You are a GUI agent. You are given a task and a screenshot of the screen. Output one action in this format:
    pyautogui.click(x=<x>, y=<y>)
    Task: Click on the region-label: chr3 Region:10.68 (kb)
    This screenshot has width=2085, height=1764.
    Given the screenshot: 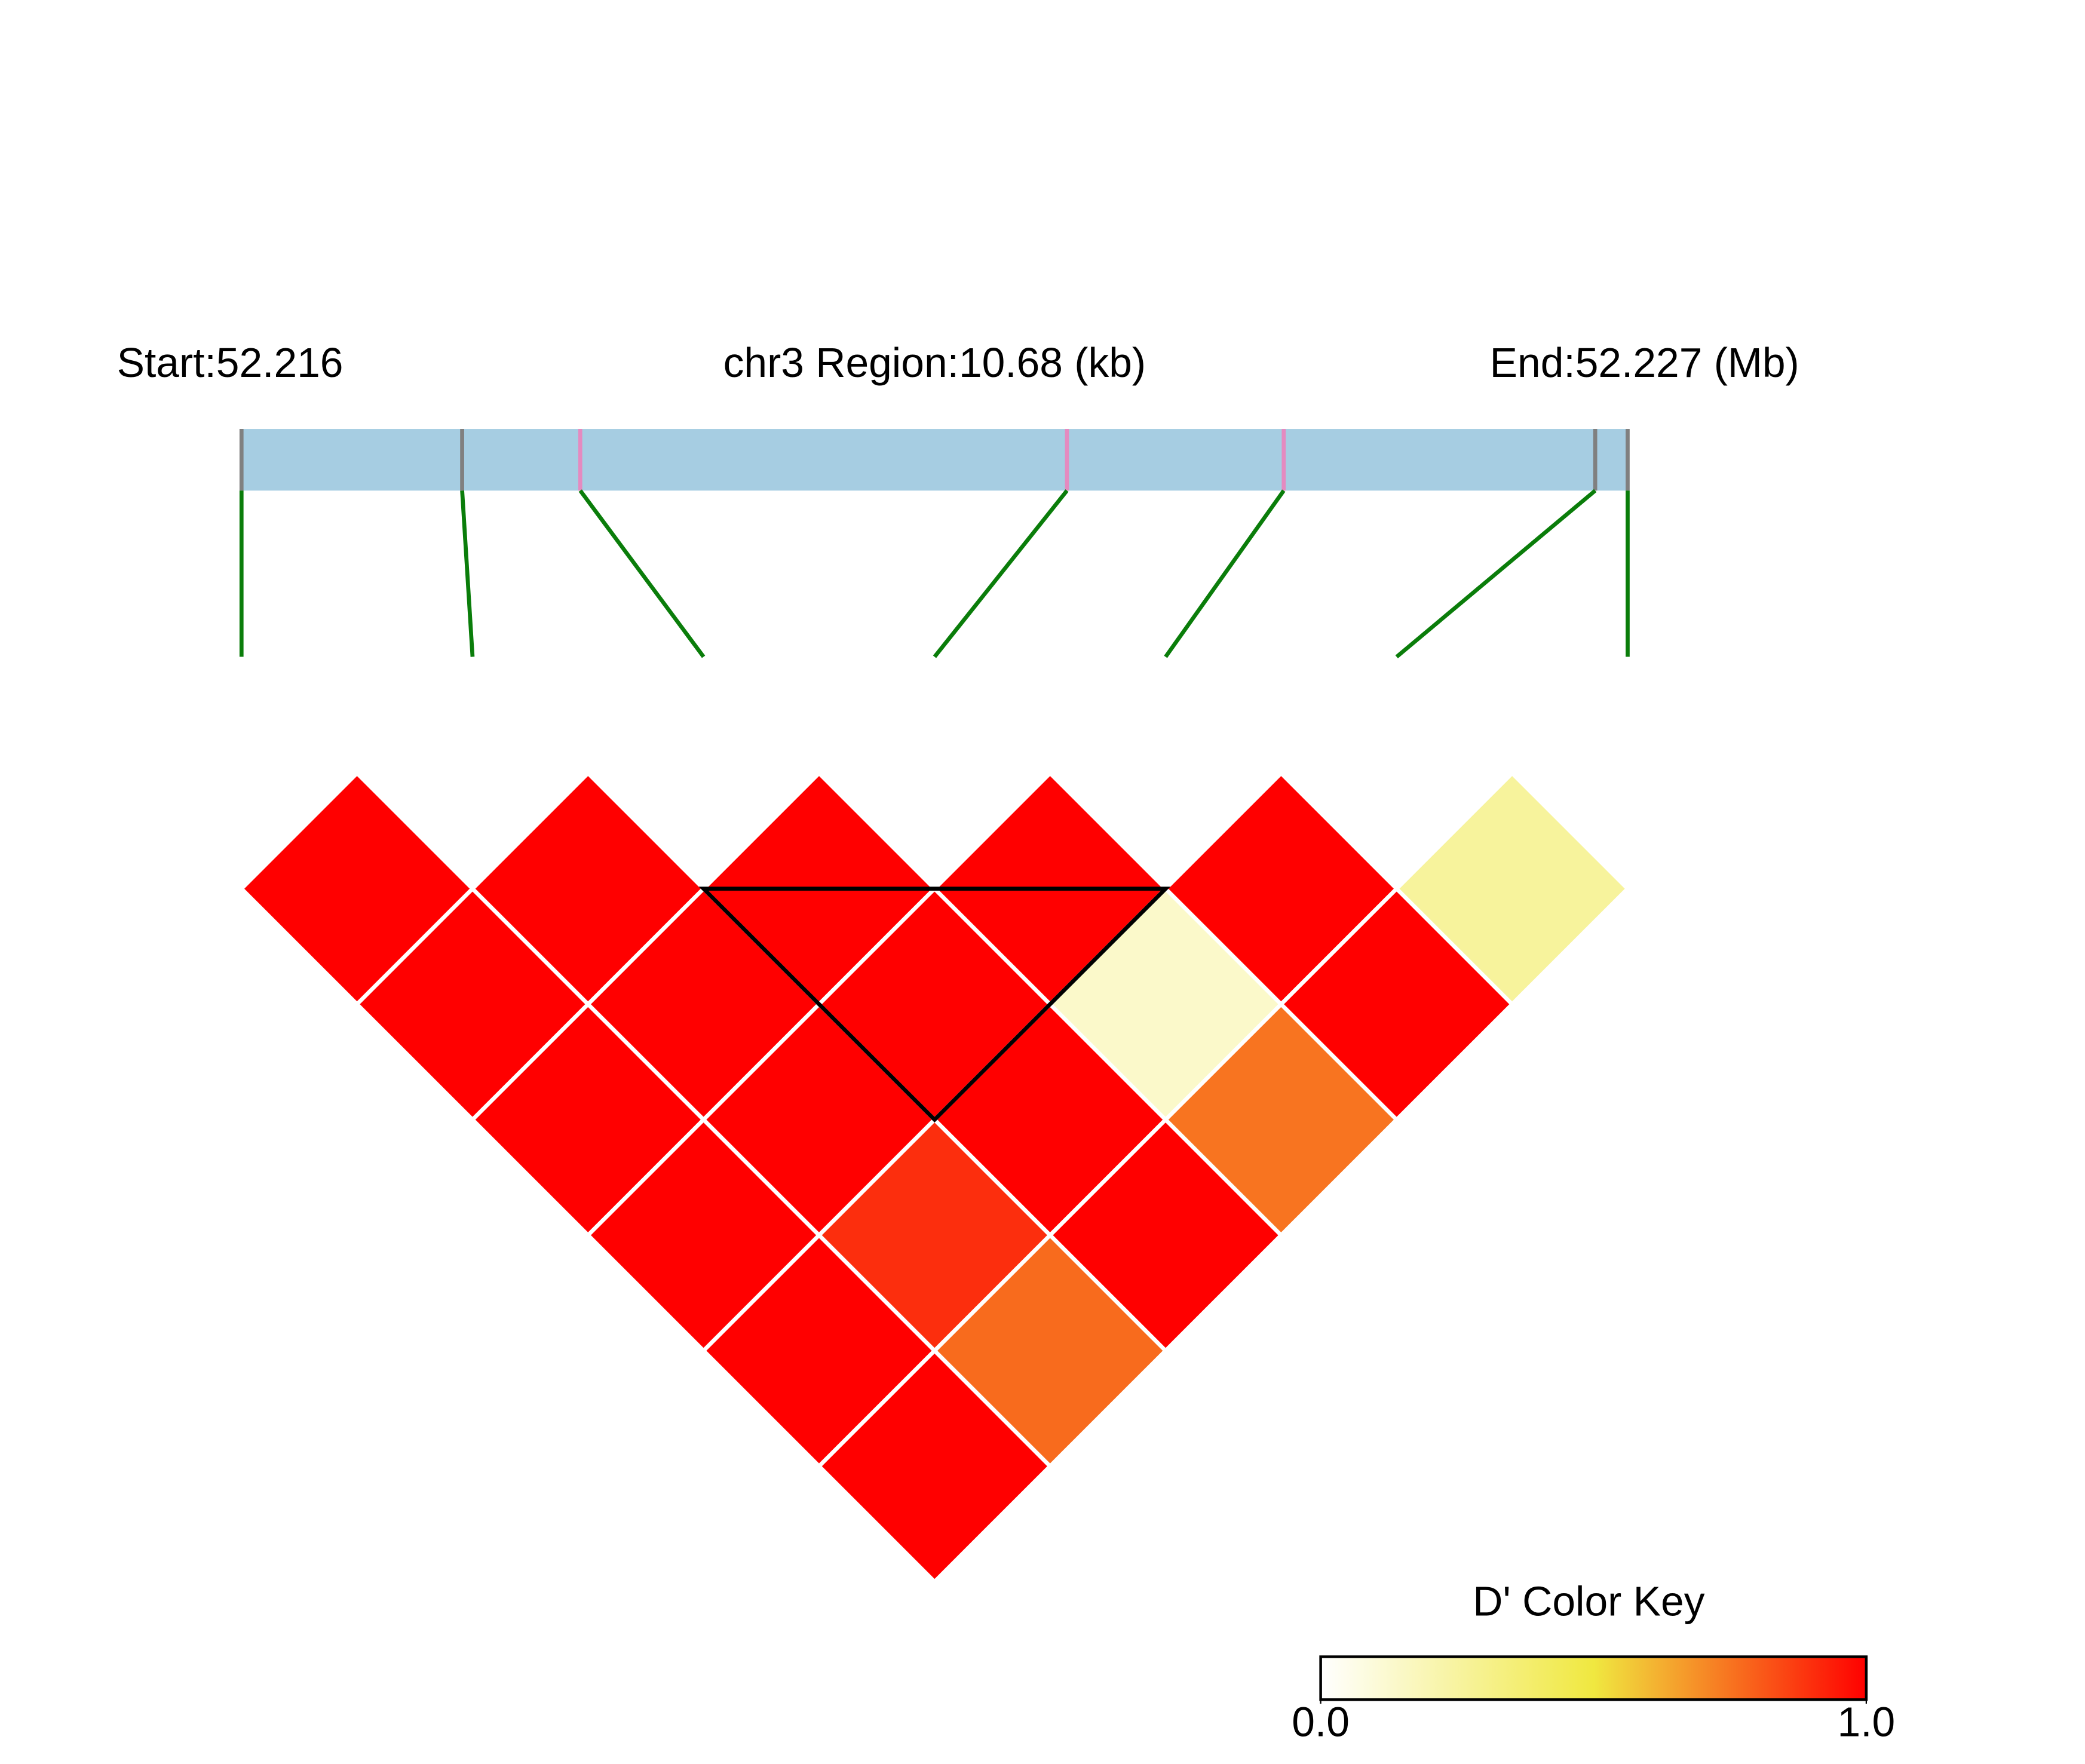 What is the action you would take?
    pyautogui.click(x=934, y=362)
    